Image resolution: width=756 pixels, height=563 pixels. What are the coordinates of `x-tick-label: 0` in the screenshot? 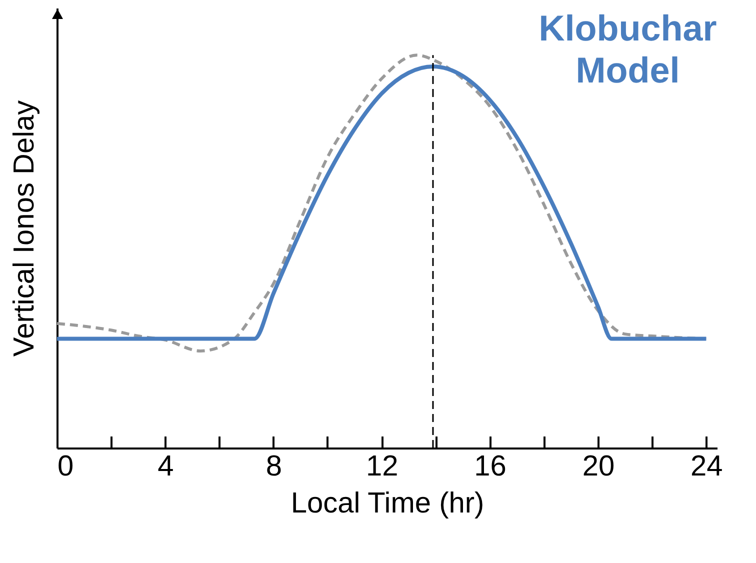 It's located at (66, 466).